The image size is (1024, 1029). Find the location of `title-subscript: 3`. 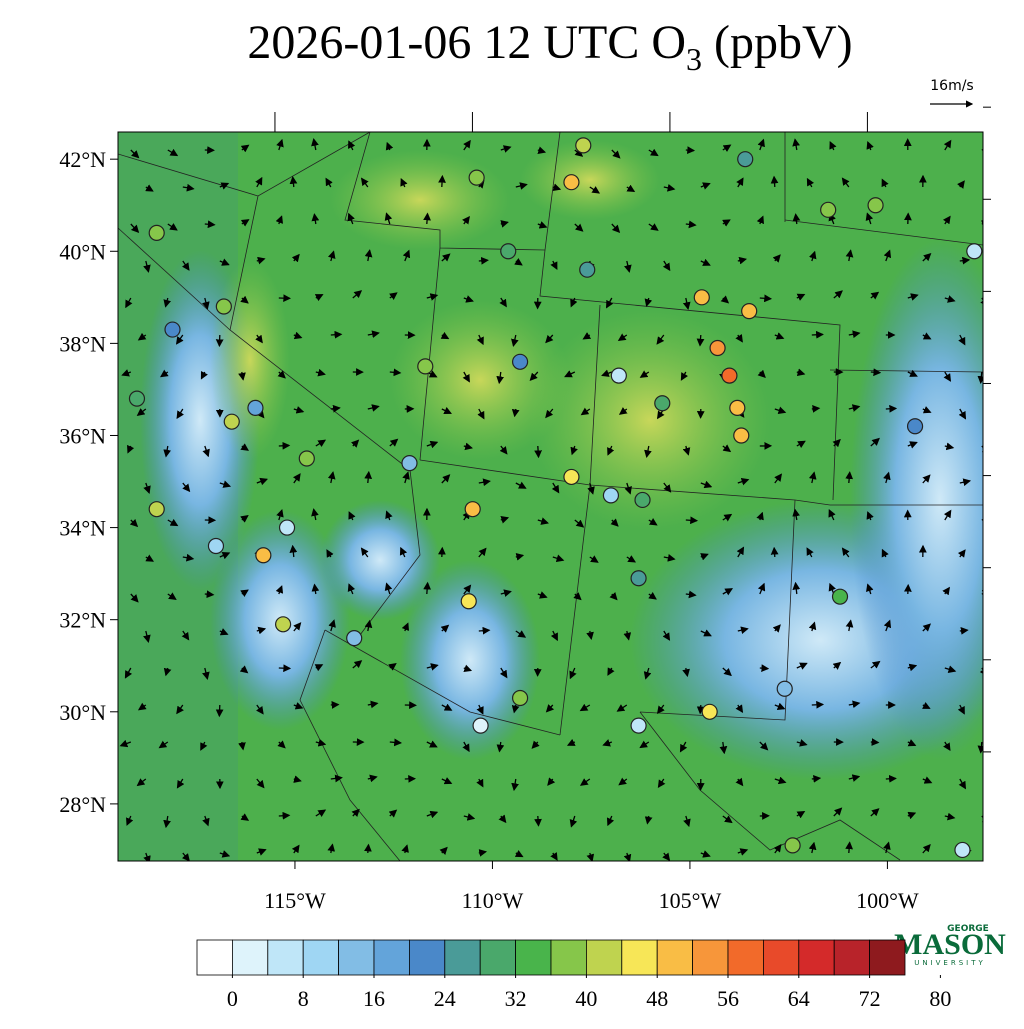

title-subscript: 3 is located at coordinates (694, 59).